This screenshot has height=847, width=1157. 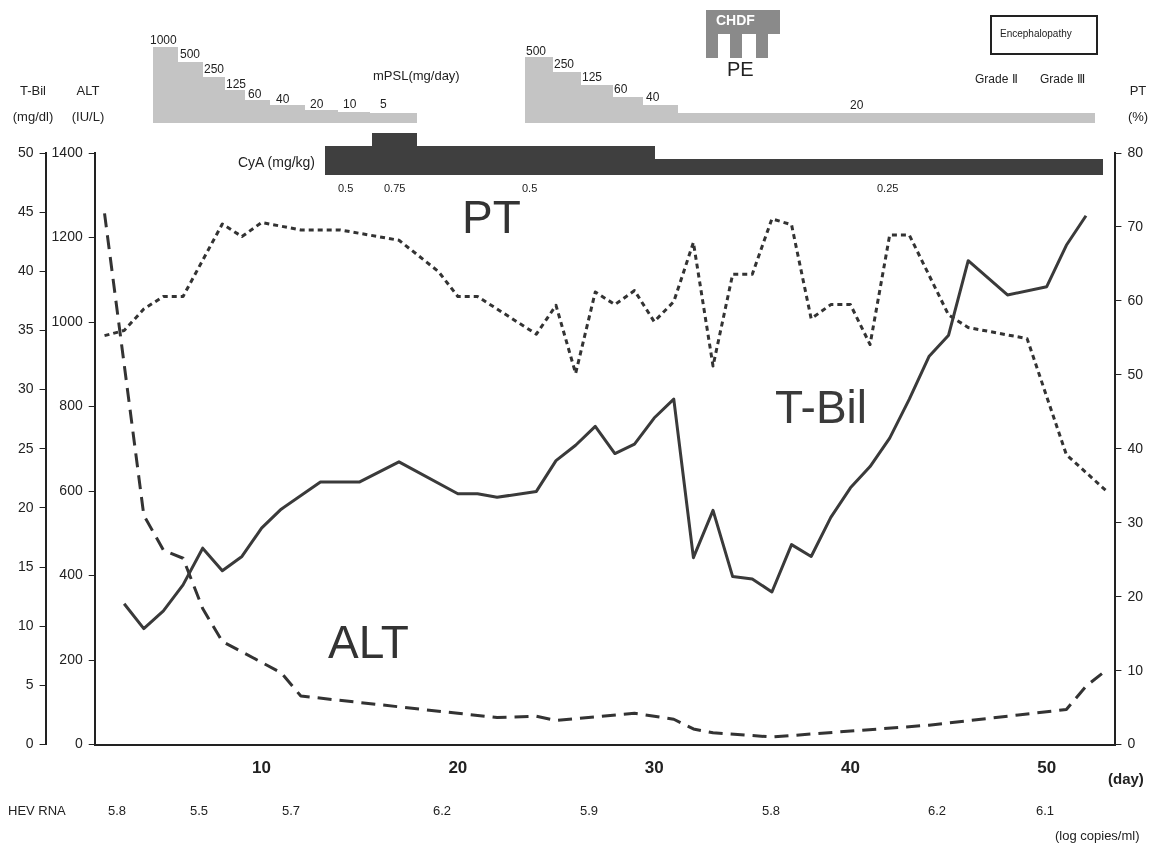 What do you see at coordinates (25, 211) in the screenshot?
I see `y-tick-label: 45` at bounding box center [25, 211].